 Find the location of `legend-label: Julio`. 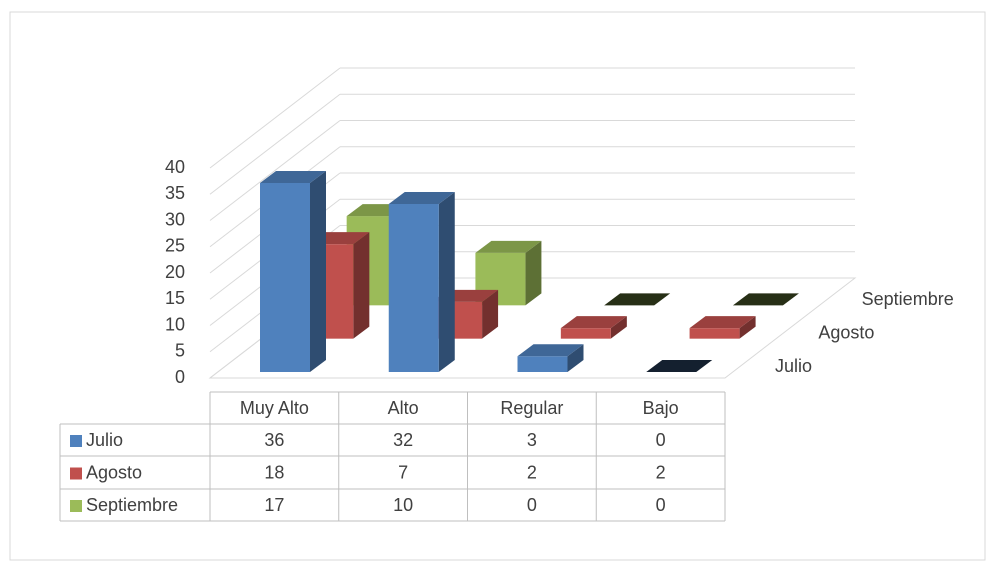

legend-label: Julio is located at coordinates (104, 440).